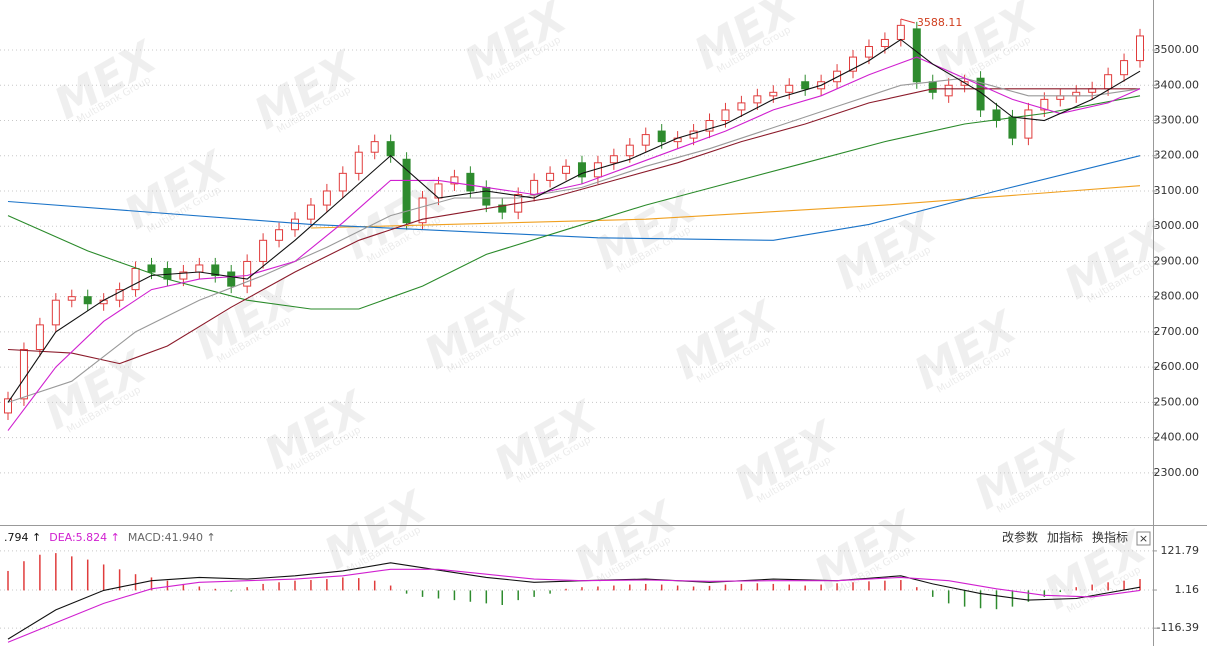 Image resolution: width=1207 pixels, height=646 pixels. Describe the element at coordinates (1177, 84) in the screenshot. I see `y-tick-label: 3400.00` at that location.